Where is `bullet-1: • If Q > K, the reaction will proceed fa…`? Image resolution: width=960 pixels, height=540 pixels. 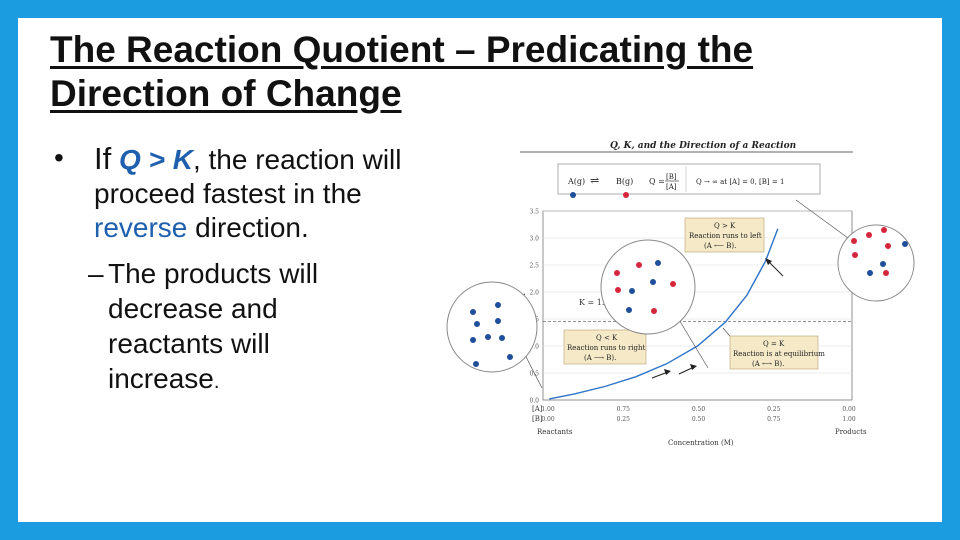
bullet-1: • If Q > K, the reaction will proceed fa… is located at coordinates (244, 193).